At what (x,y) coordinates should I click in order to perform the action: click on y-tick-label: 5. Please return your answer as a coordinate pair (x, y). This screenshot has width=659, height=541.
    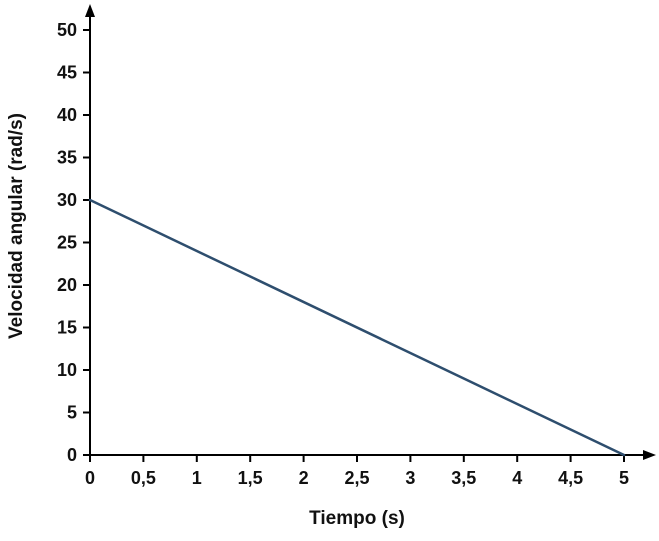
    Looking at the image, I should click on (72, 413).